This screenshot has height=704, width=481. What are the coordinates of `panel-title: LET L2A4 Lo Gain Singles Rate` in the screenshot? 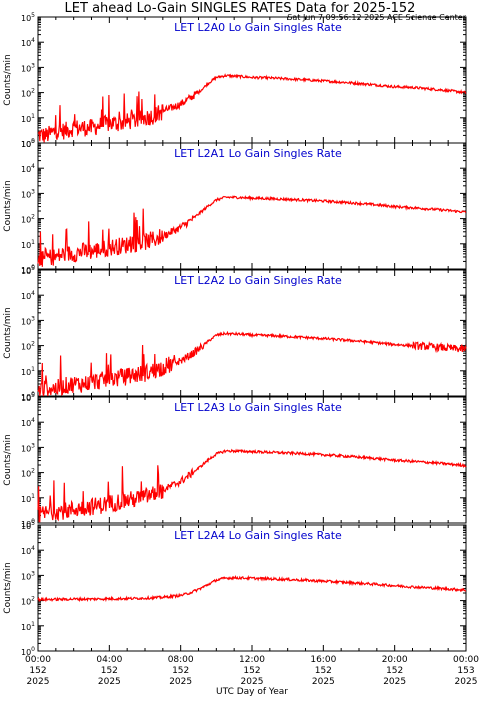 It's located at (258, 535).